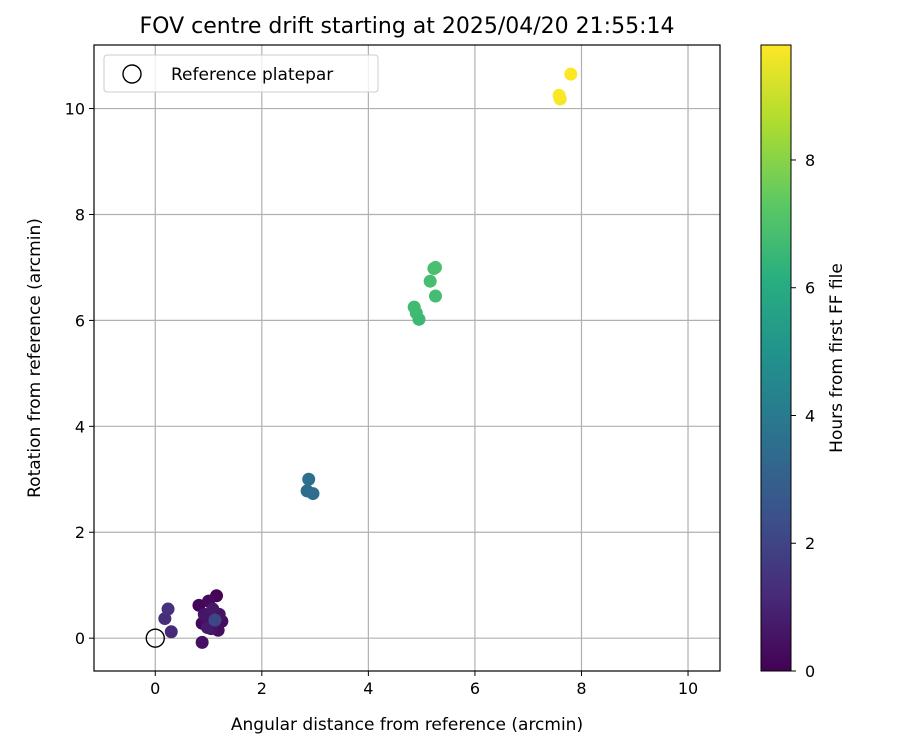 The image size is (900, 750). What do you see at coordinates (810, 288) in the screenshot?
I see `colorbar-tick-label: 6` at bounding box center [810, 288].